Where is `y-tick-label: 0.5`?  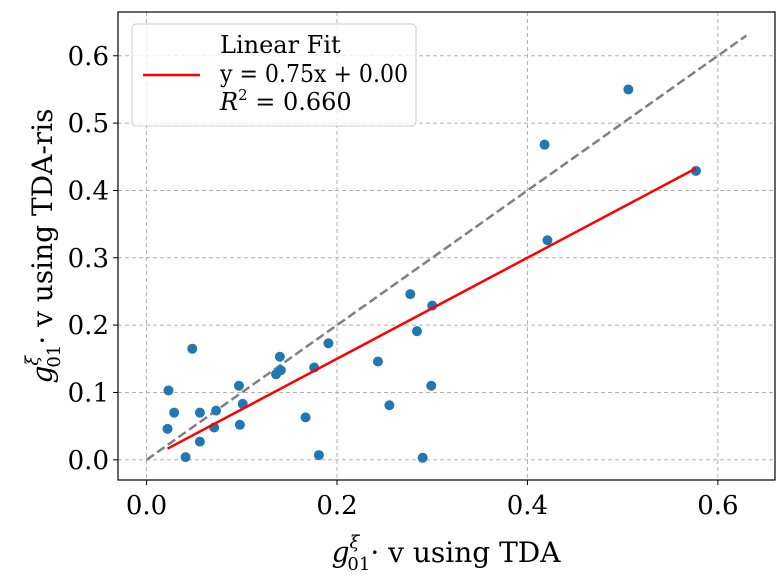
y-tick-label: 0.5 is located at coordinates (88, 124).